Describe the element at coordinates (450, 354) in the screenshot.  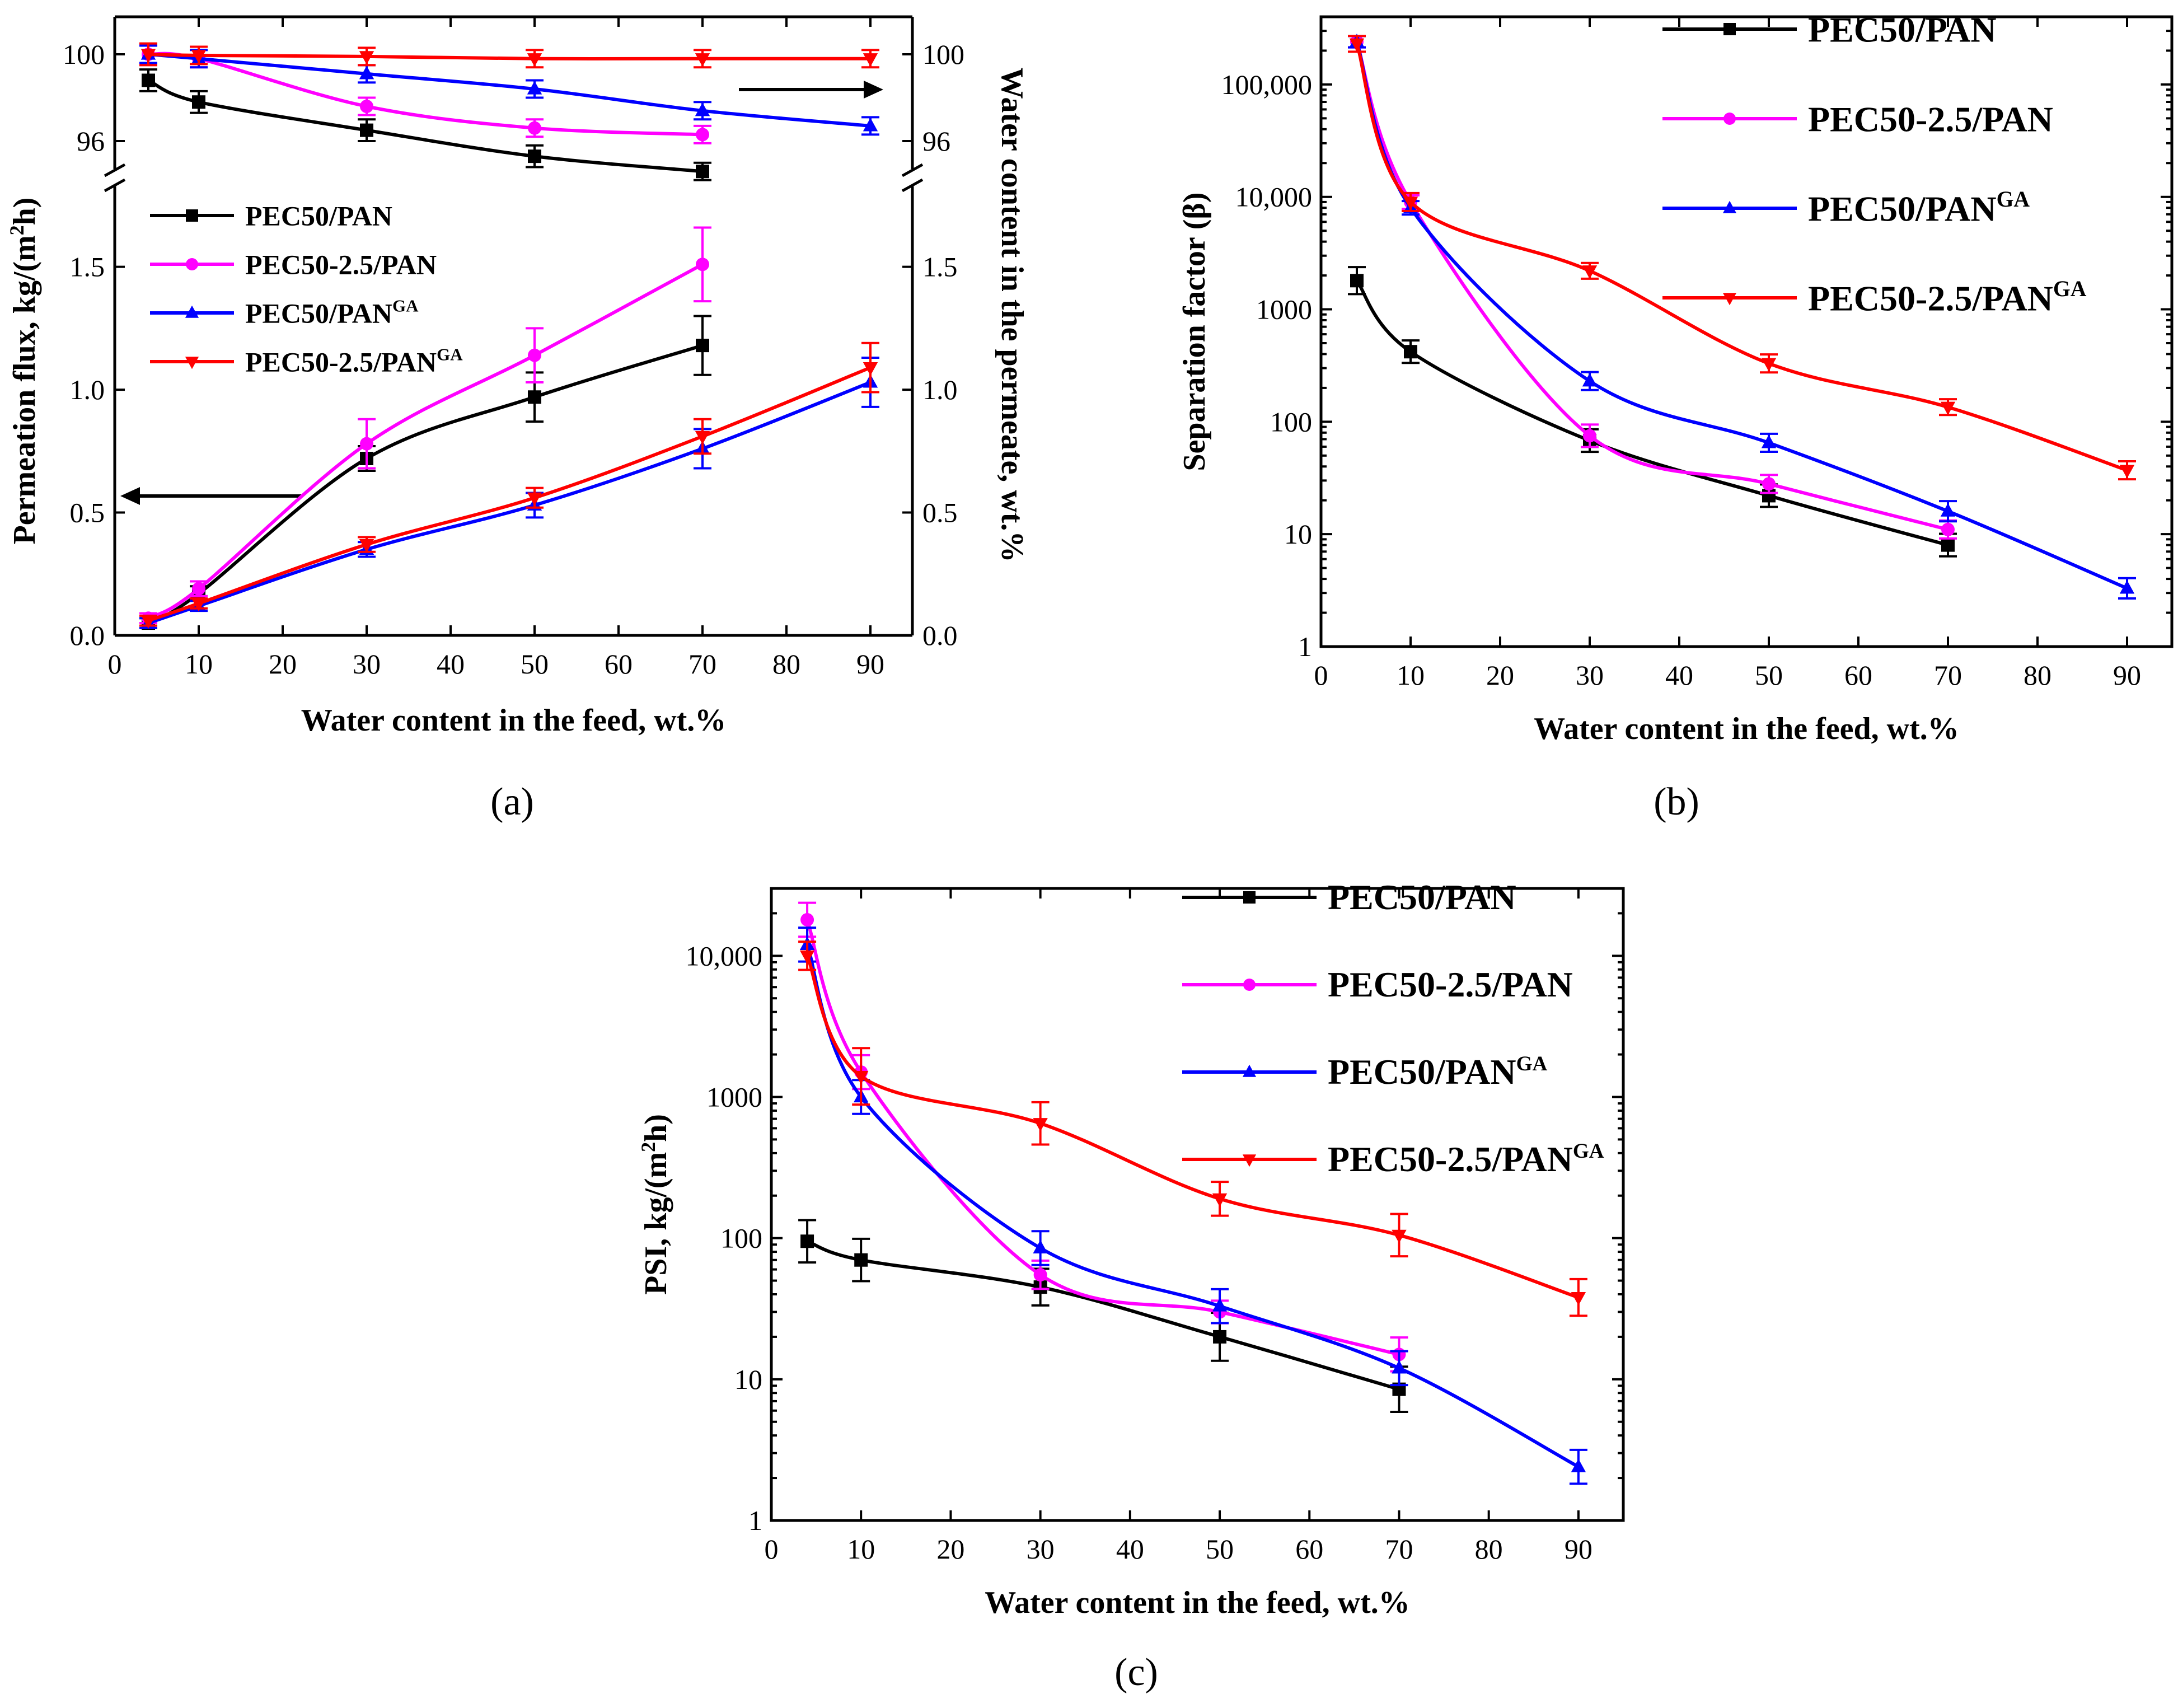
I see `a-legend-superscript-4: GA` at that location.